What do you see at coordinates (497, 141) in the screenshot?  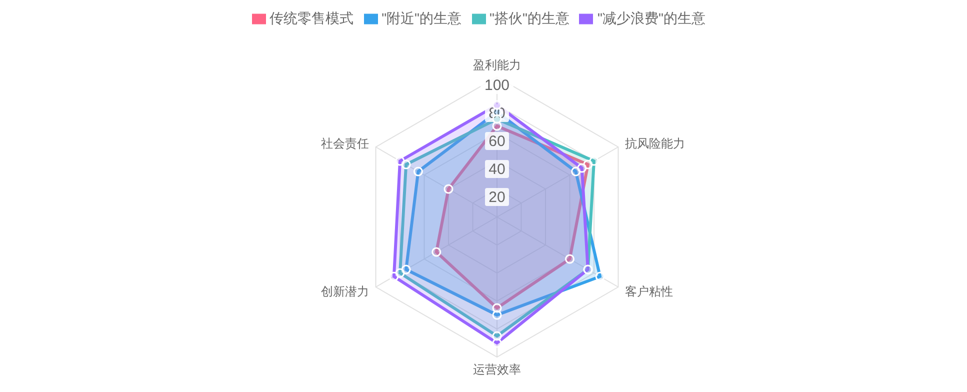 I see `y-tick-label: 60` at bounding box center [497, 141].